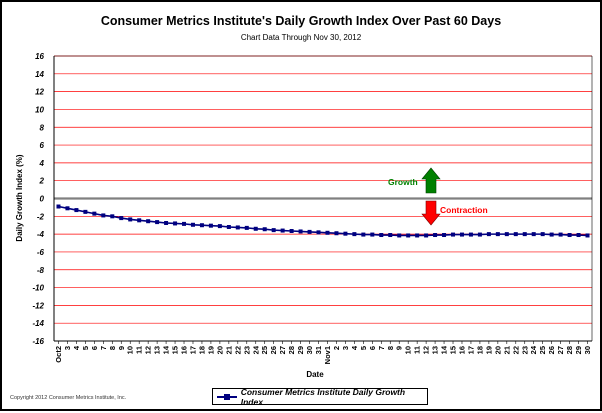  I want to click on y-tick-label: 4, so click(42, 163).